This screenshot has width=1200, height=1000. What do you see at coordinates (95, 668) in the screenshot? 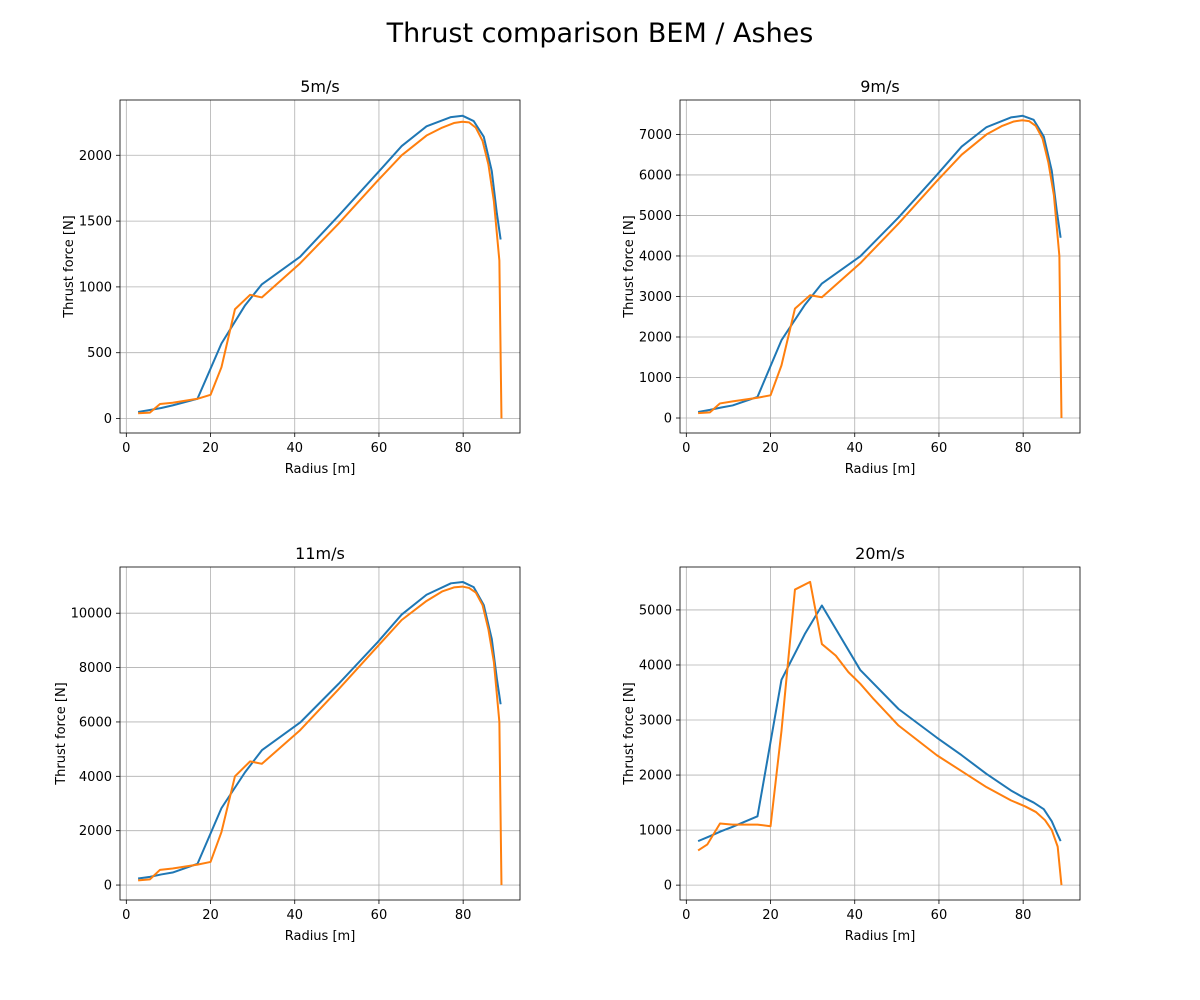
I see `y-tick-label: 8000` at bounding box center [95, 668].